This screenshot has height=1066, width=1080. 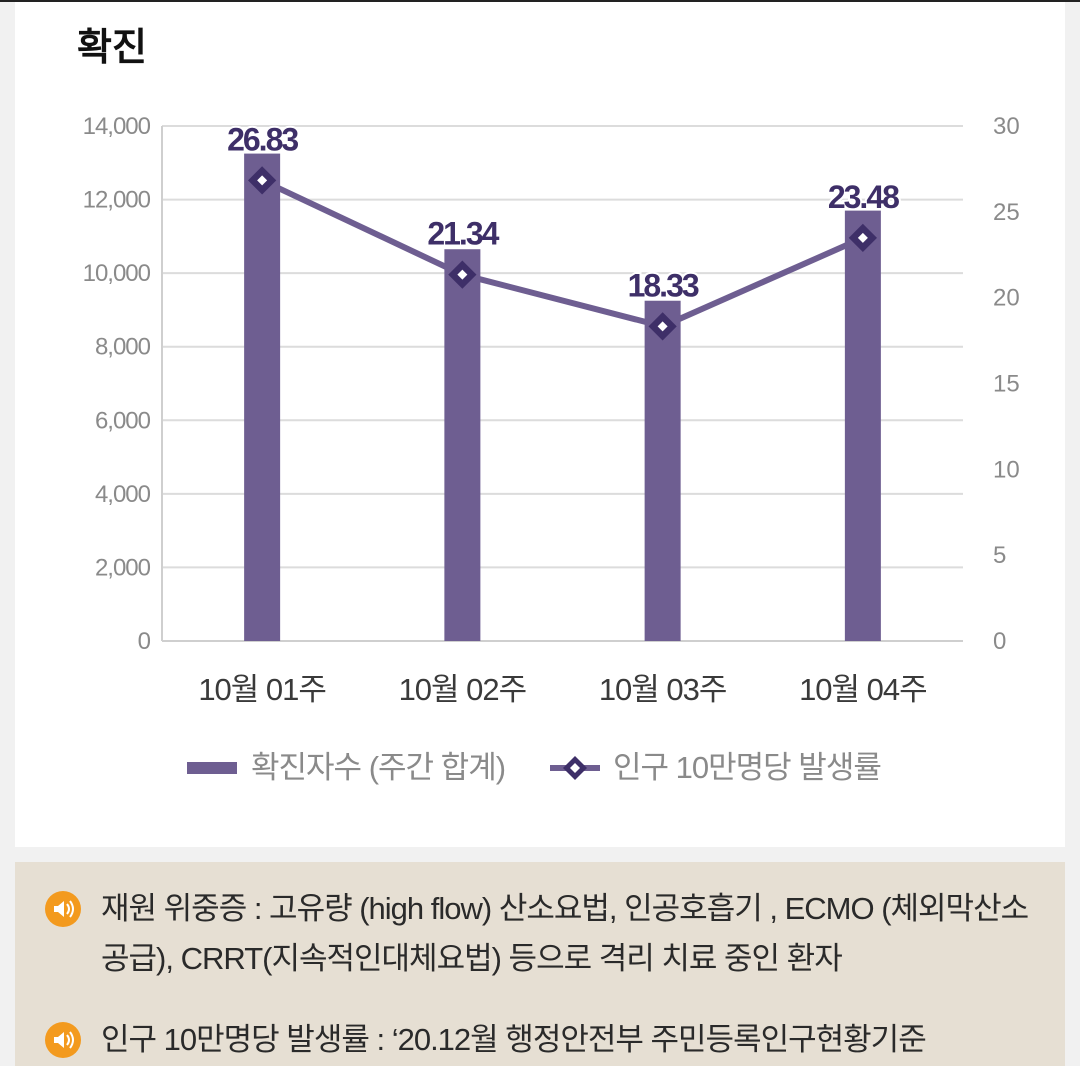 What do you see at coordinates (863, 197) in the screenshot?
I see `data-label: 23.48` at bounding box center [863, 197].